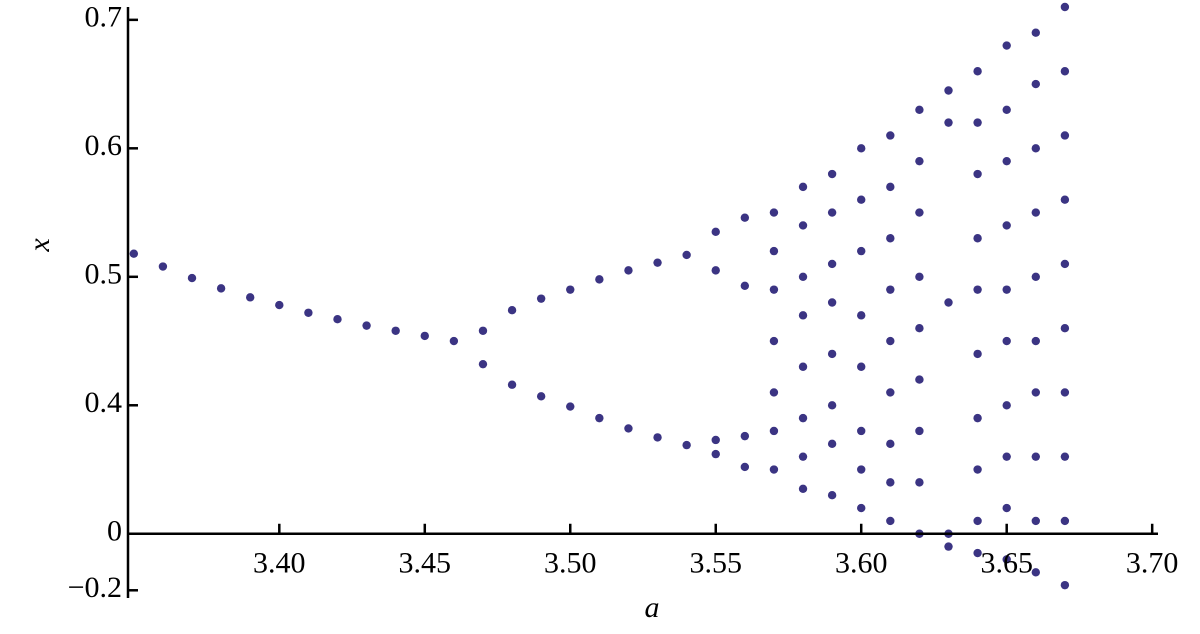 This screenshot has height=634, width=1200. I want to click on y-tick-label: 0.4, so click(104, 402).